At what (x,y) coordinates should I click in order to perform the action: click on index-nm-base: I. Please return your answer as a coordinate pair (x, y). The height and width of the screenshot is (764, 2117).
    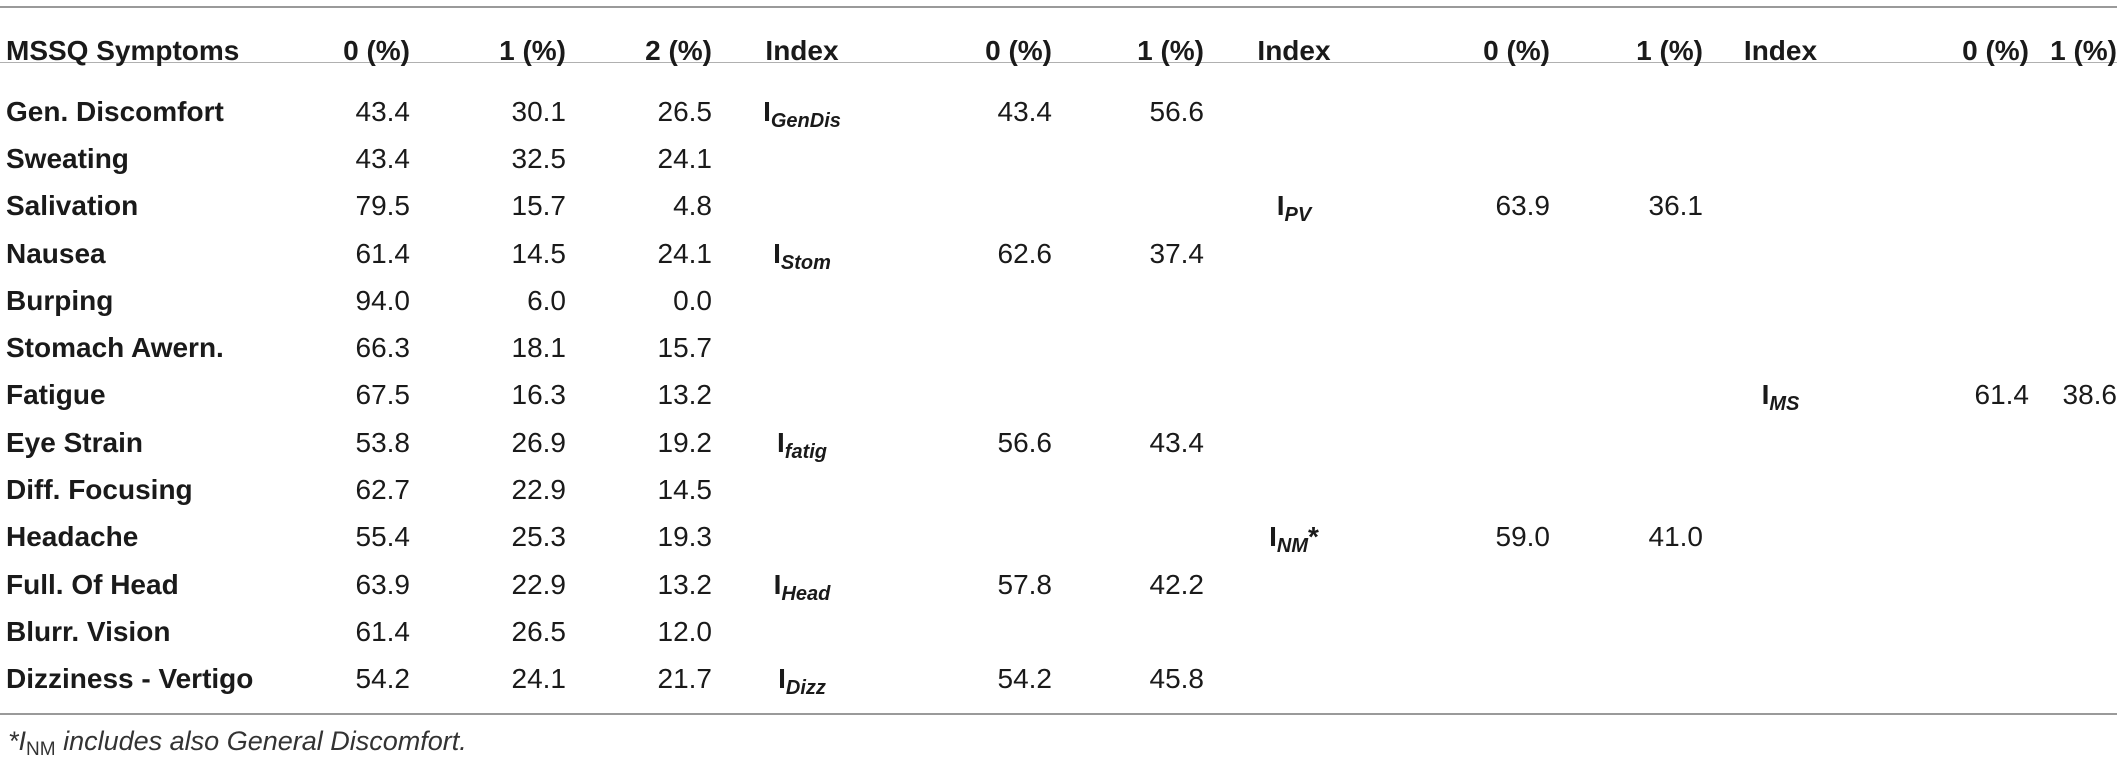
    Looking at the image, I should click on (1273, 537).